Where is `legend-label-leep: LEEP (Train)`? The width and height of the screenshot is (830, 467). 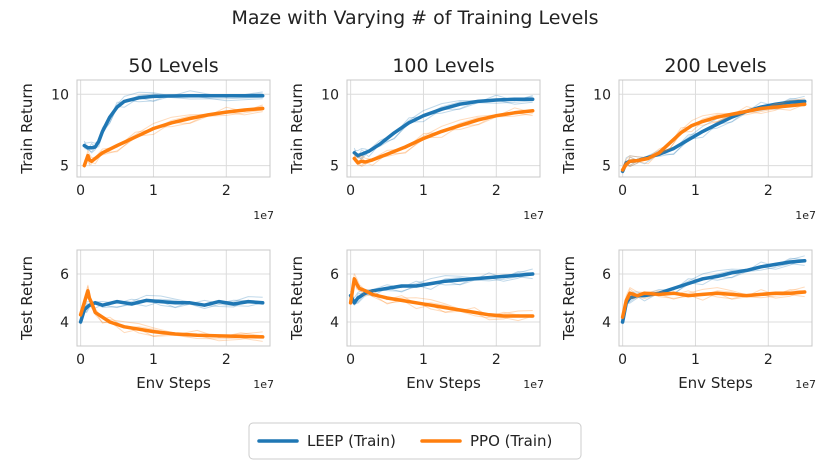
legend-label-leep: LEEP (Train) is located at coordinates (351, 441).